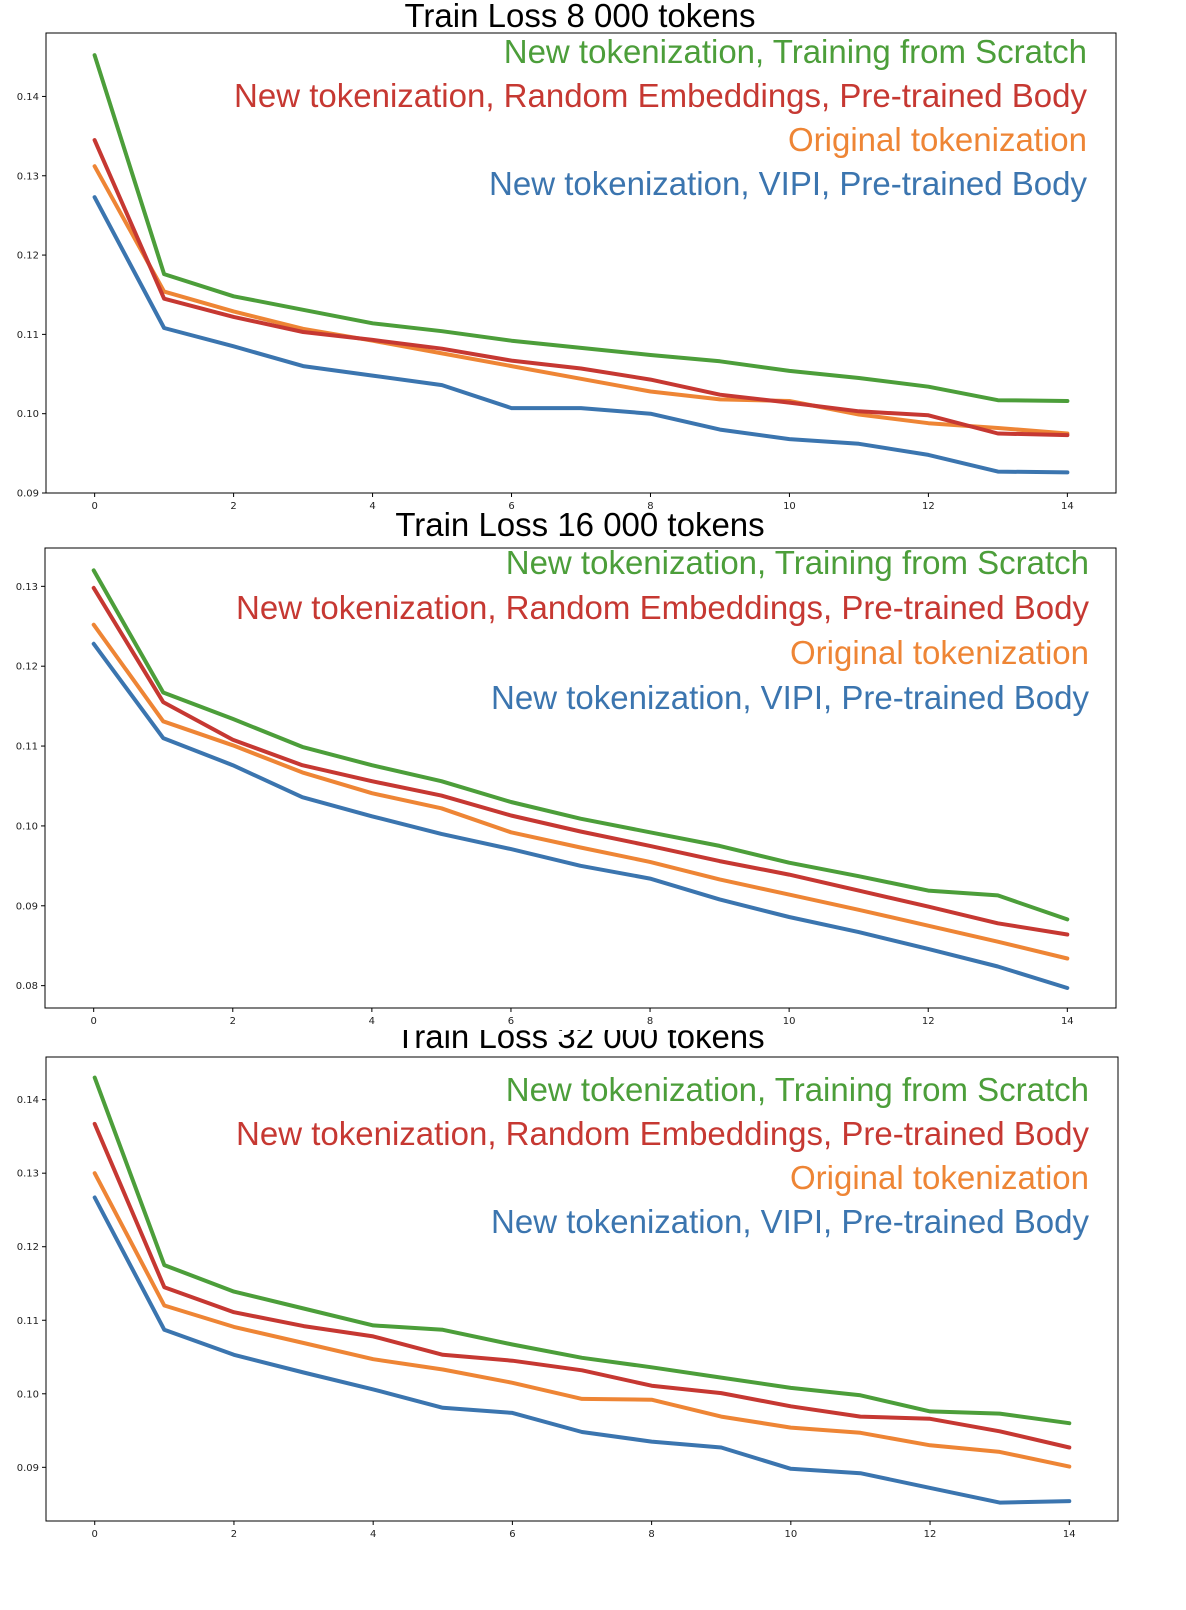 This screenshot has height=1610, width=1186. I want to click on chart-title: Train Loss 32 000 tokens, so click(579, 1042).